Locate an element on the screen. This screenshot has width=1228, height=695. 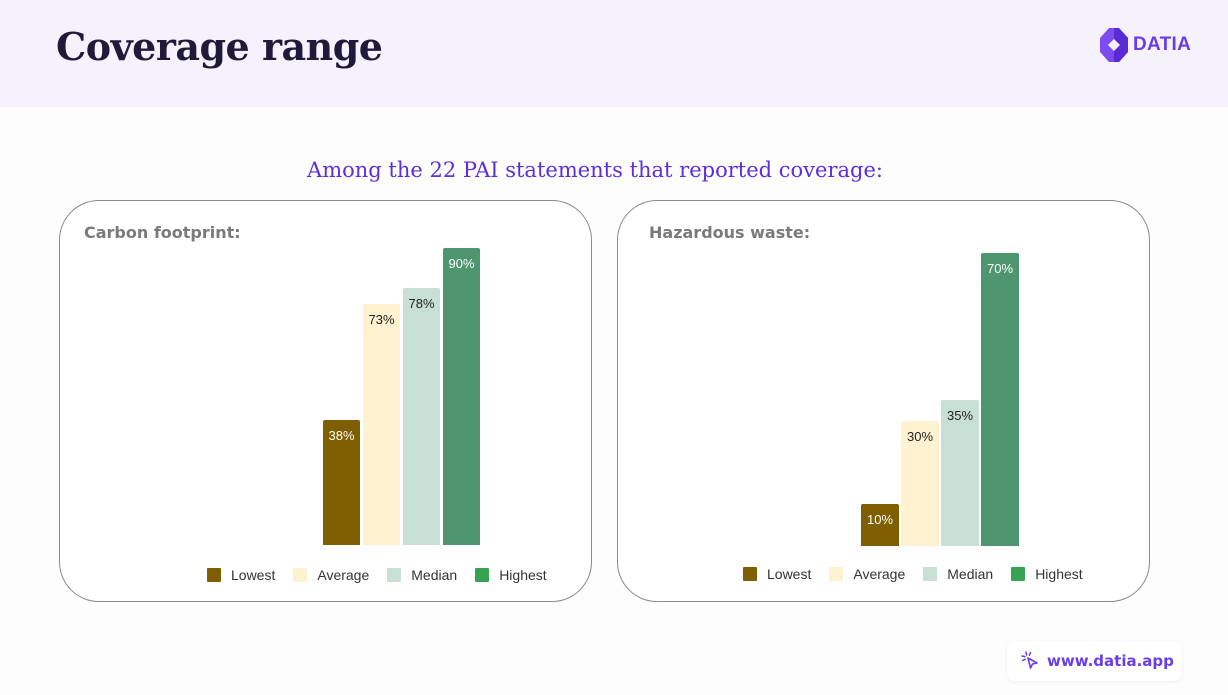
hazardous-waste-bar-chart: 10% 30% 35% 70% is located at coordinates (943, 399).